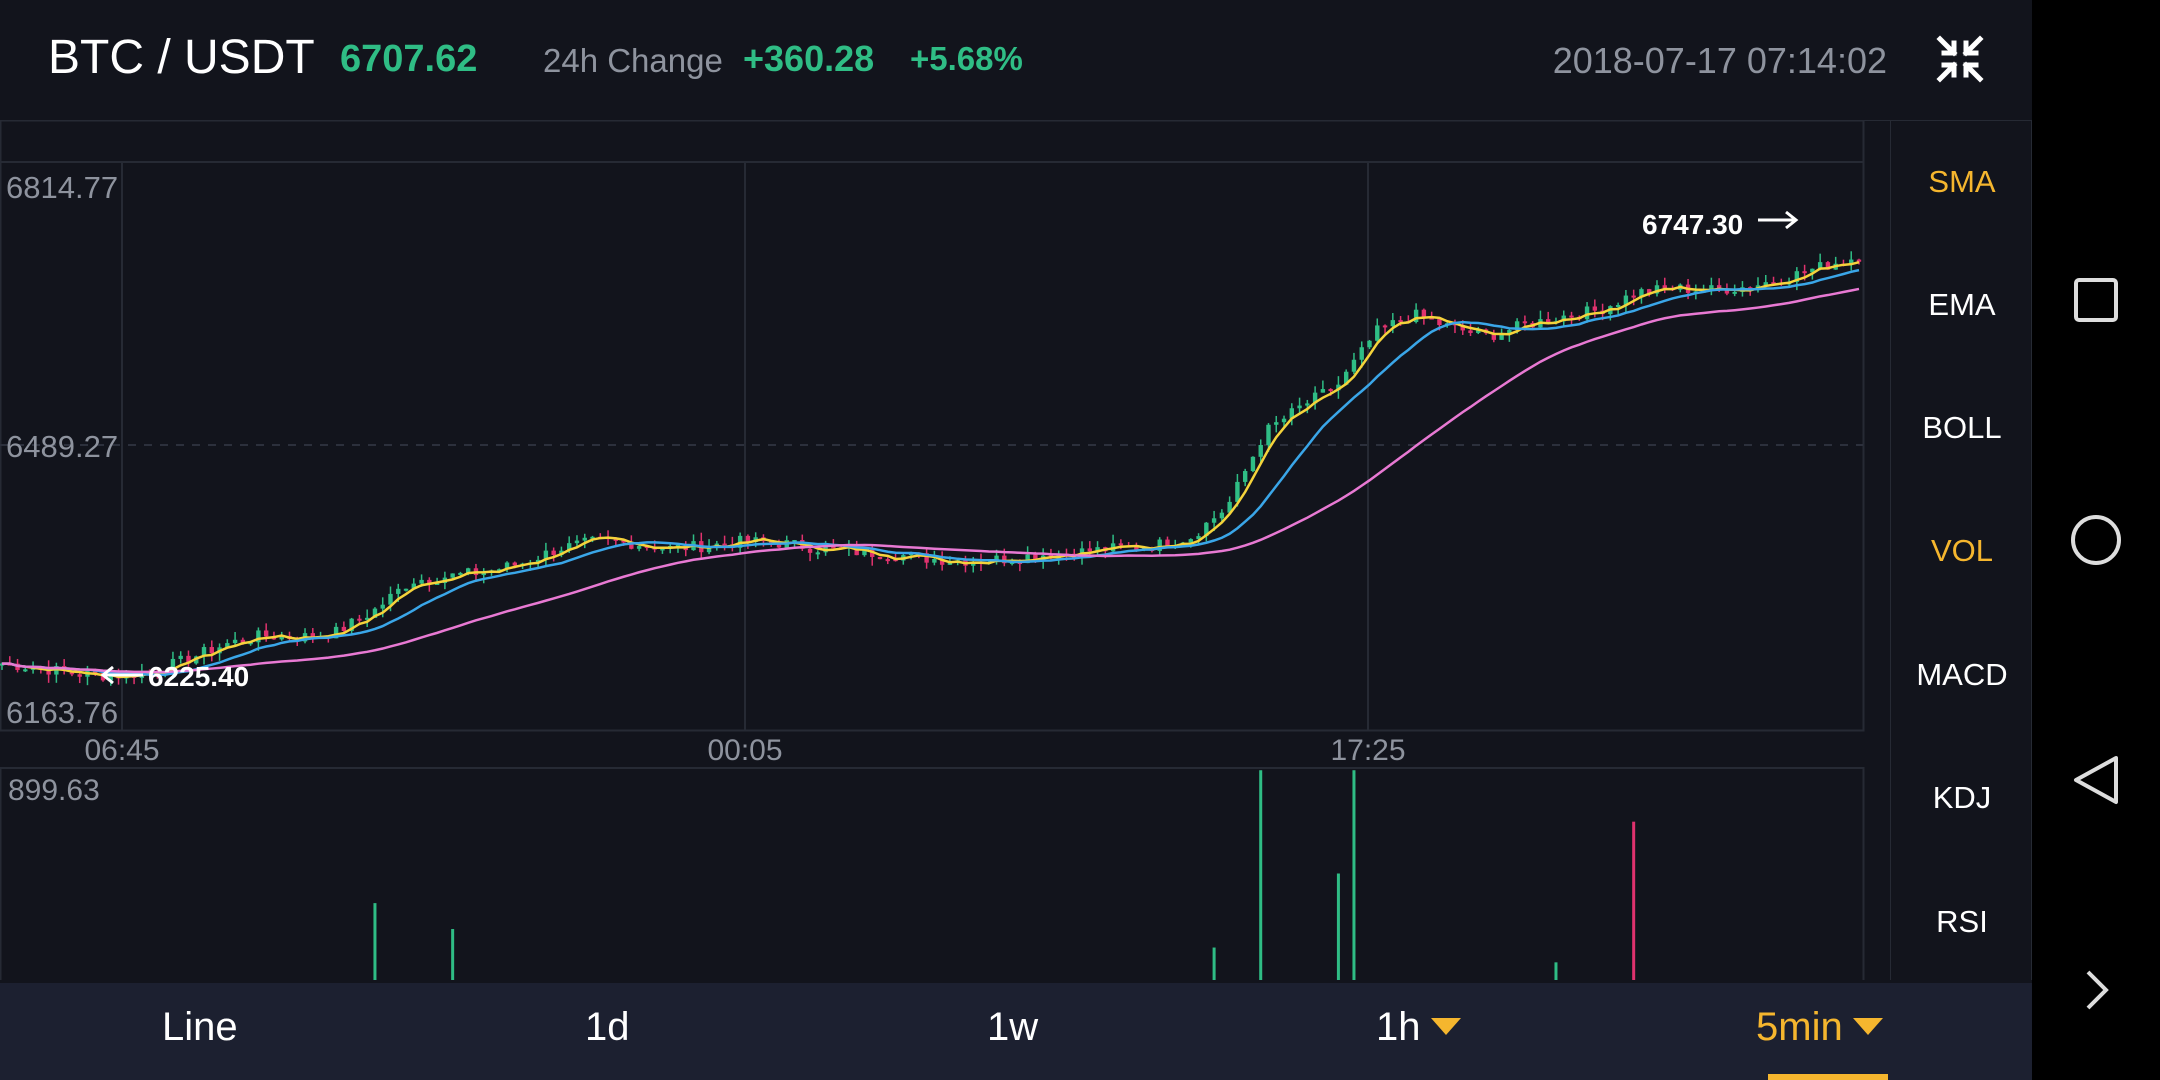 Image resolution: width=2160 pixels, height=1080 pixels. I want to click on tab-1w: 1w, so click(1012, 1027).